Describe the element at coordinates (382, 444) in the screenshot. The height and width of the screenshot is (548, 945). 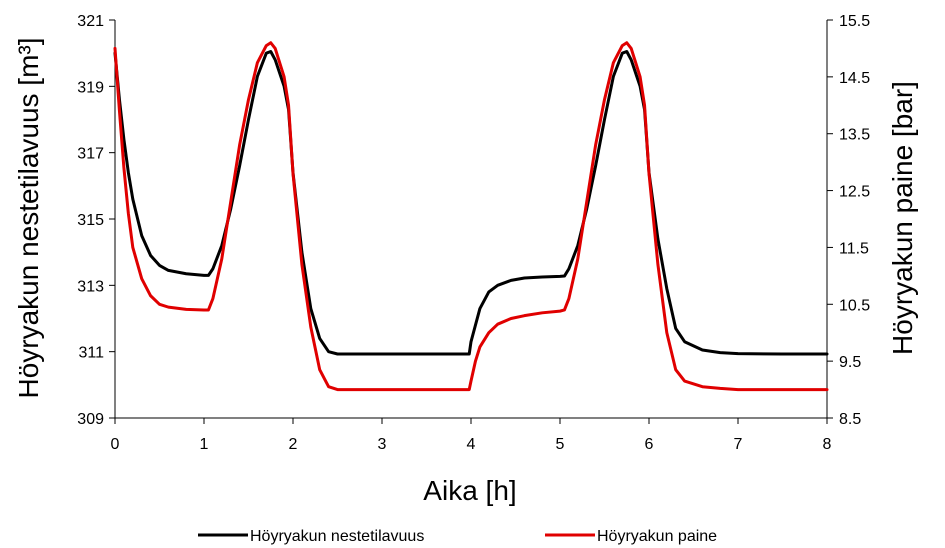
I see `x-tick-label: 3` at that location.